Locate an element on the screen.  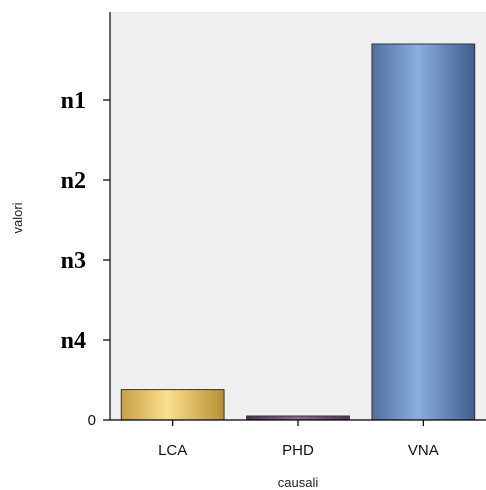
y-tick-label: 0 is located at coordinates (92, 420).